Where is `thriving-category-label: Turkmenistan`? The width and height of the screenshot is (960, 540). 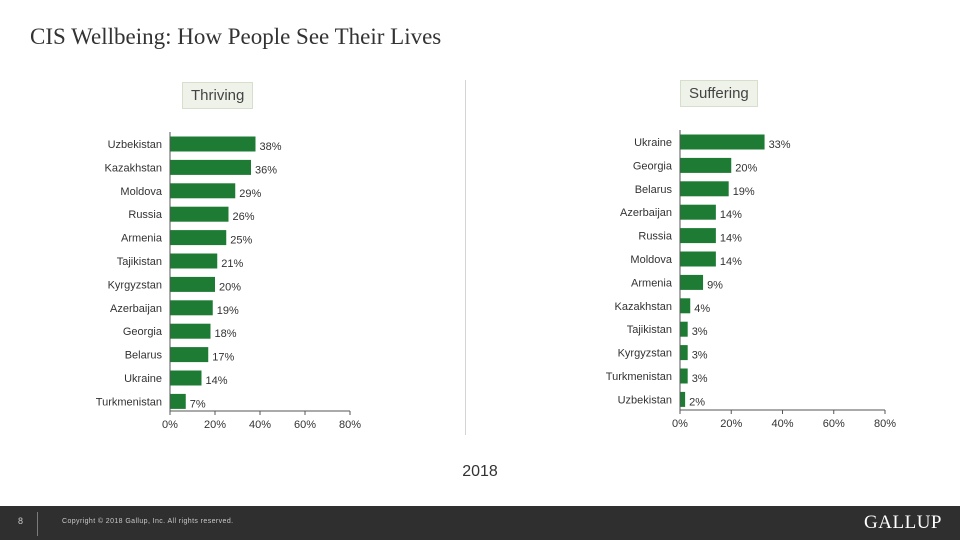
thriving-category-label: Turkmenistan is located at coordinates (129, 402).